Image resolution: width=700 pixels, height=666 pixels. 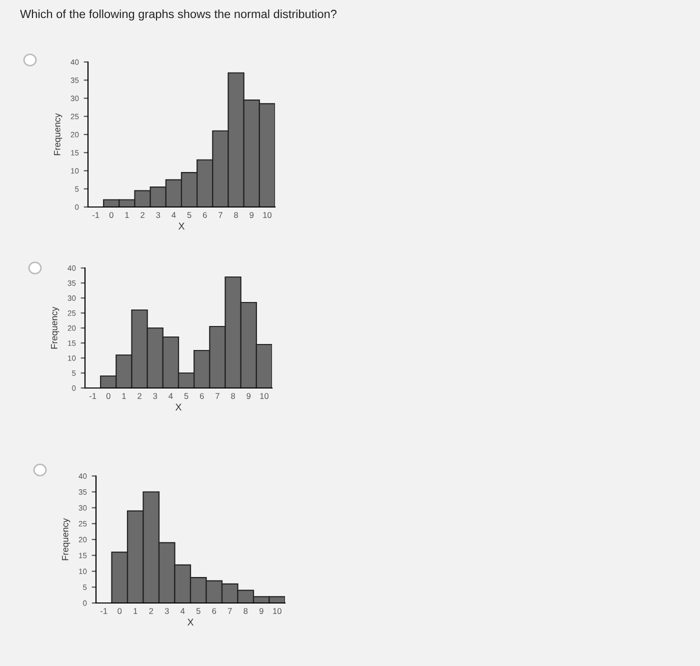 What do you see at coordinates (178, 15) in the screenshot?
I see `chart-title: Which of the following graphs shows the normal distribution?` at bounding box center [178, 15].